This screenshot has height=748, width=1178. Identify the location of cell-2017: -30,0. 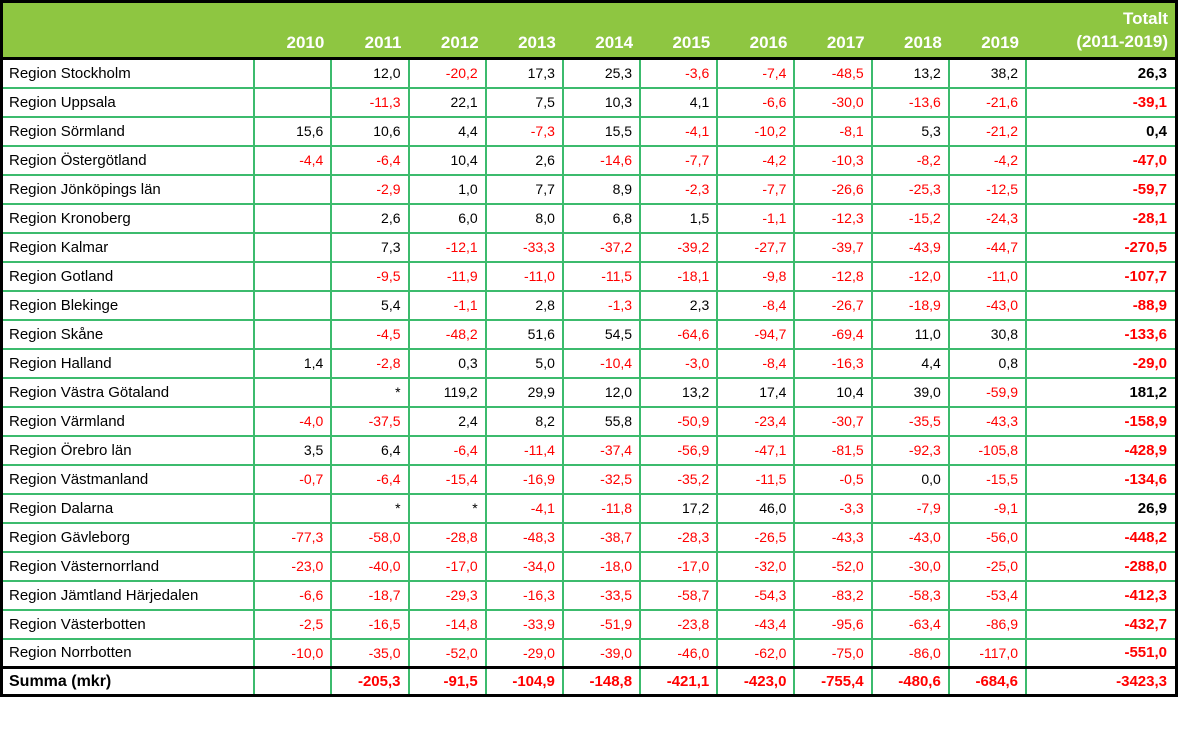
(833, 102).